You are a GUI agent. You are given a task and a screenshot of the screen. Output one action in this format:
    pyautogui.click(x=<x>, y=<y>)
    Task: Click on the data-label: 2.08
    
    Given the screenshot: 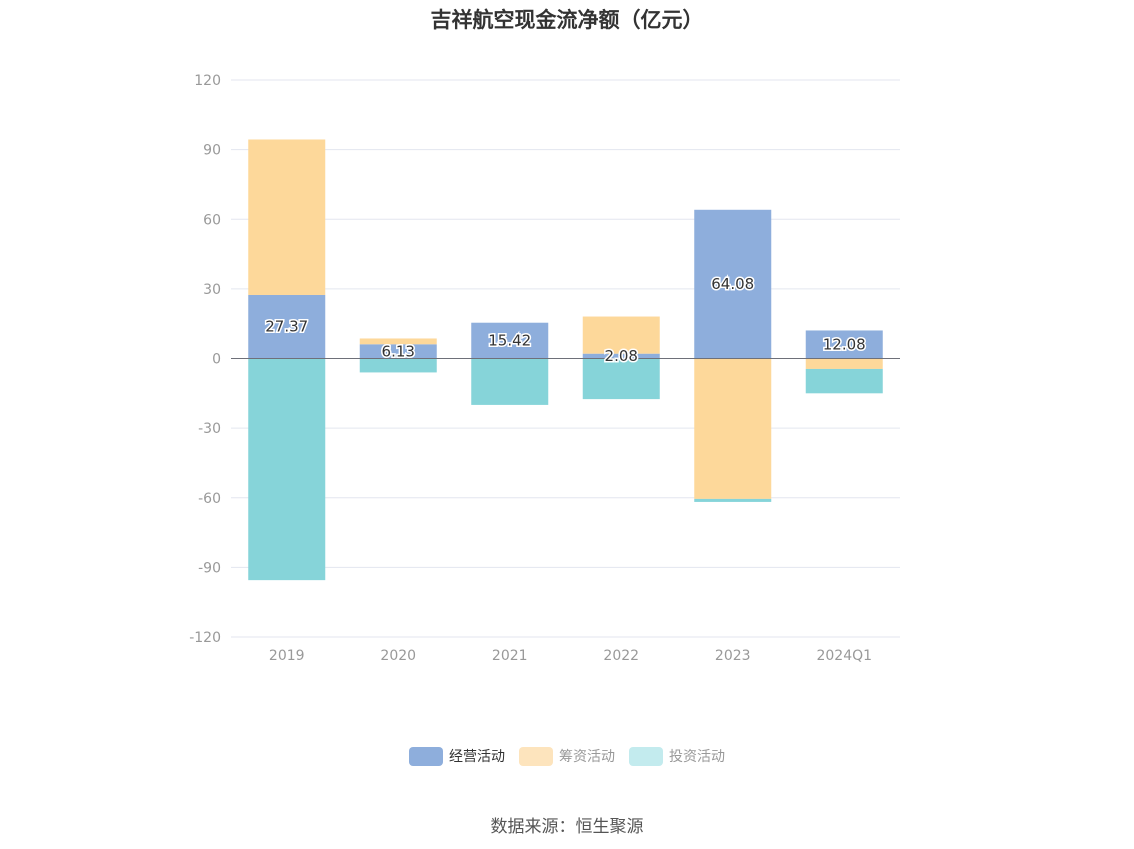 What is the action you would take?
    pyautogui.click(x=621, y=356)
    